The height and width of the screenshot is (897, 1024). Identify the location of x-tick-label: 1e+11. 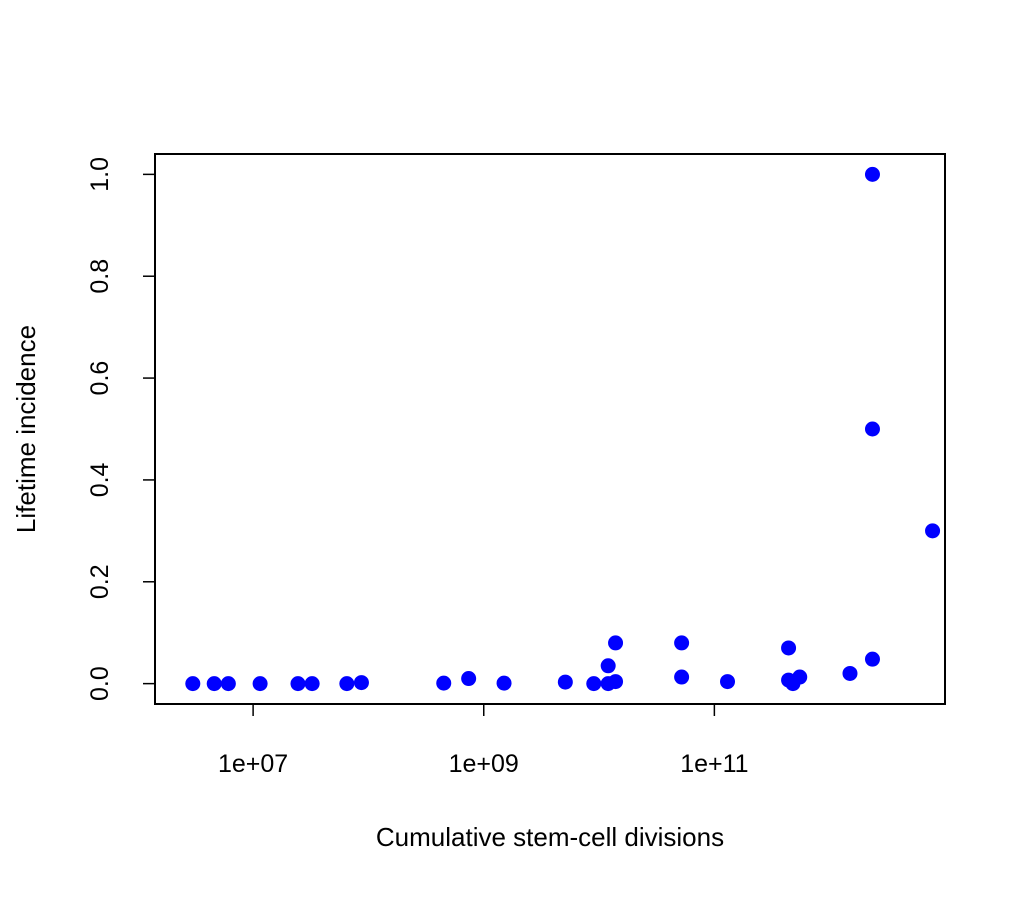
(714, 764).